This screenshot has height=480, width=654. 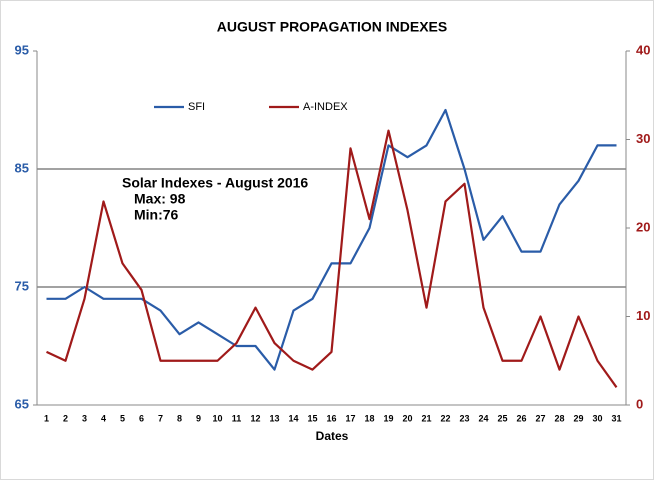 I want to click on y-tick-label: 95, so click(x=22, y=49).